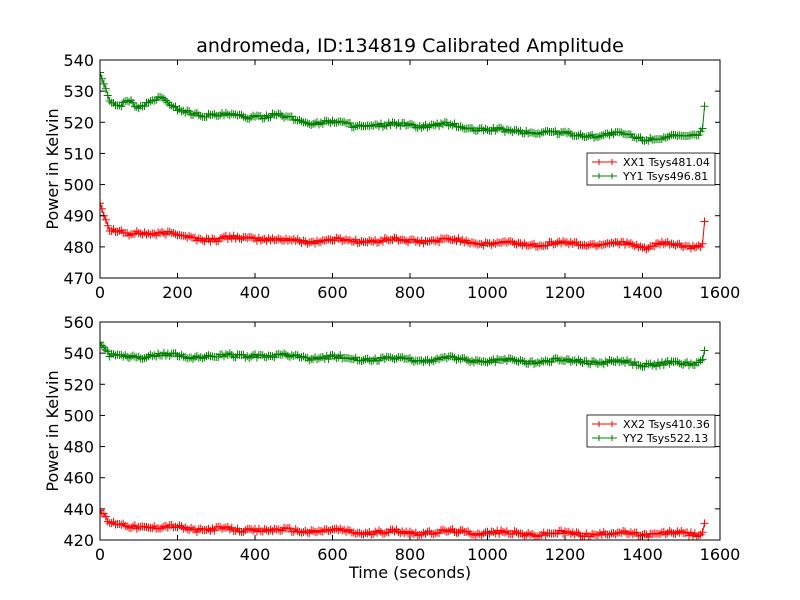 The image size is (800, 600). Describe the element at coordinates (605, 176) in the screenshot. I see `legend-marker` at that location.